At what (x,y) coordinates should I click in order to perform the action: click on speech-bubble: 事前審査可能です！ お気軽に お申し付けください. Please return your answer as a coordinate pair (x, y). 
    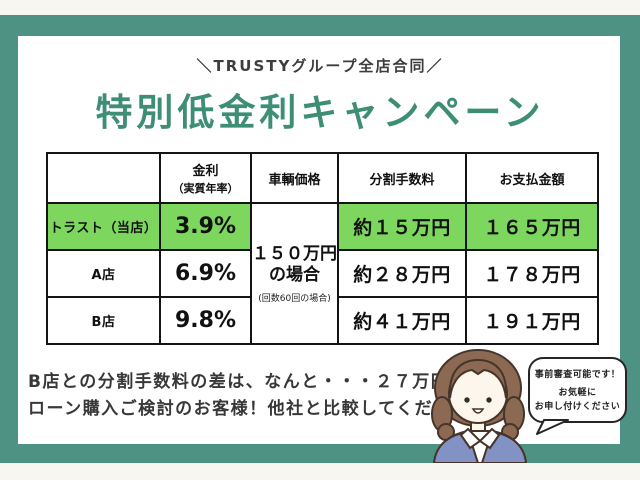
    Looking at the image, I should click on (577, 396).